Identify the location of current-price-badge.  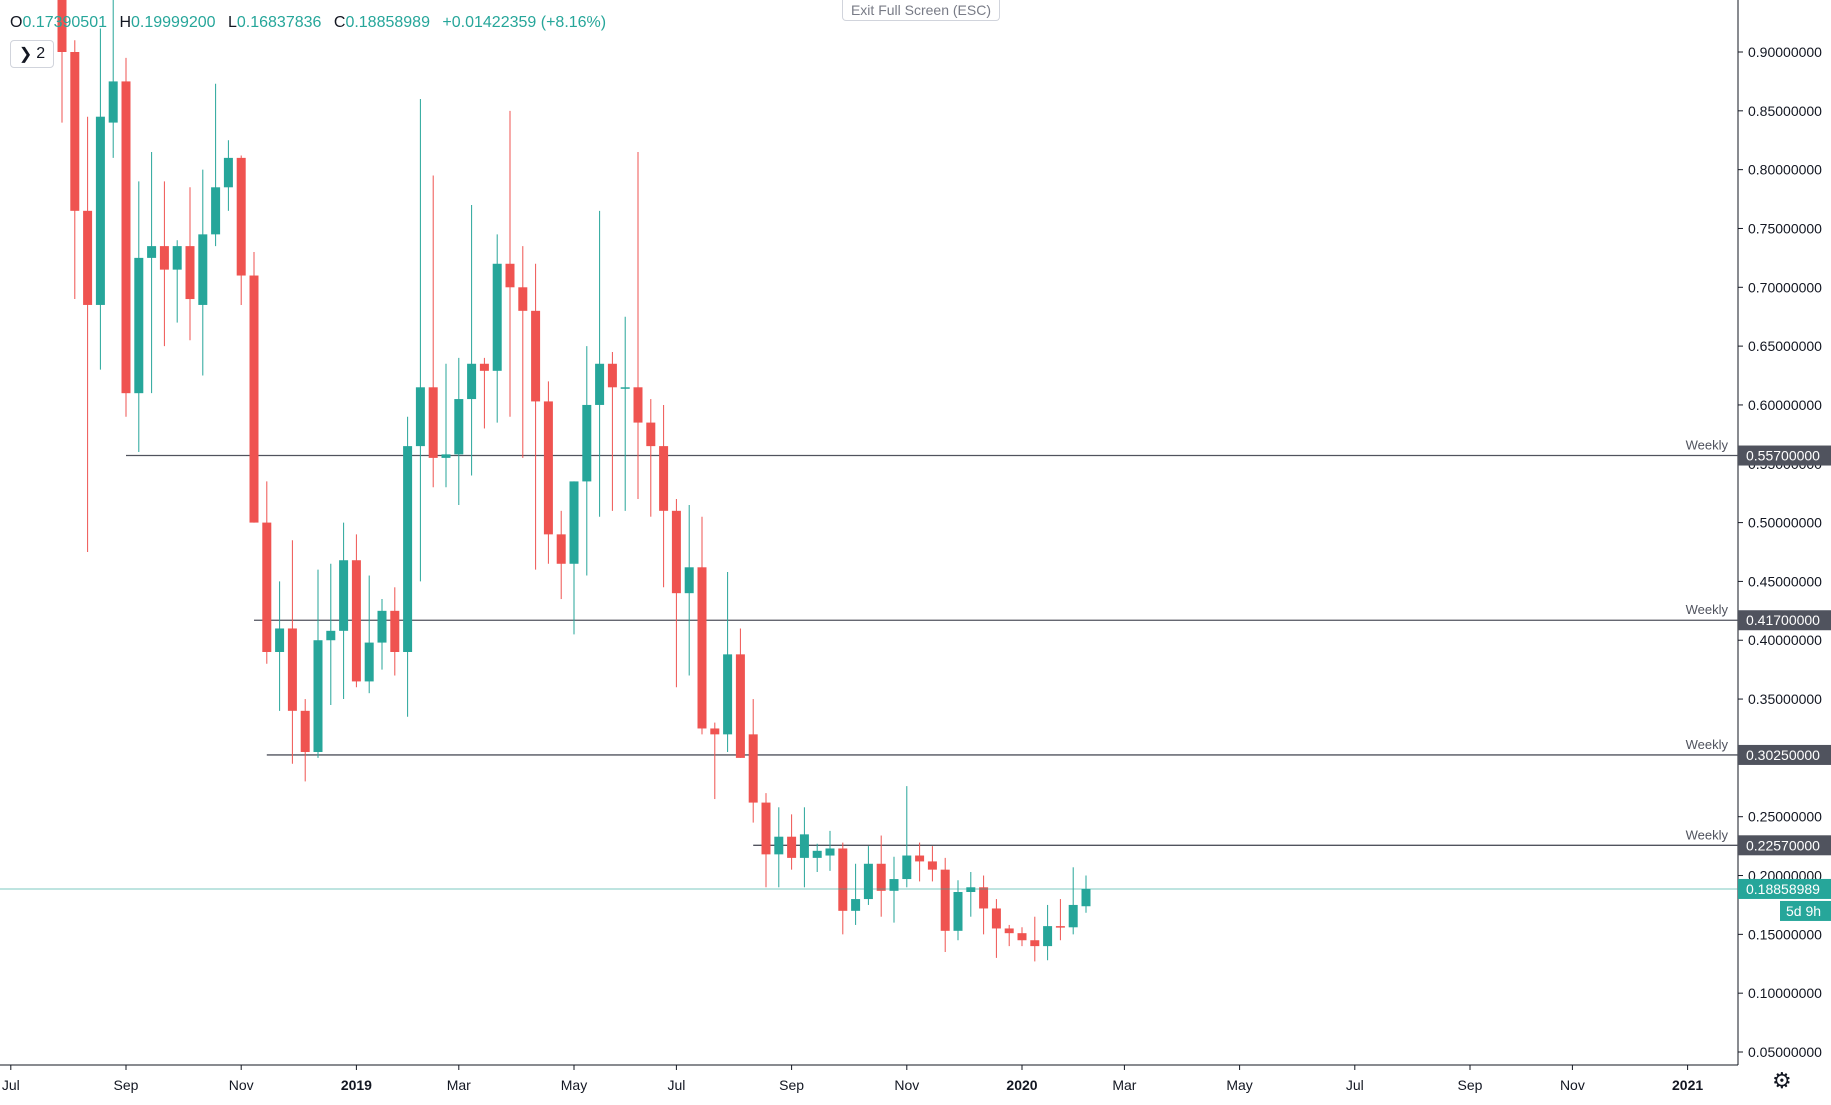
(1784, 888).